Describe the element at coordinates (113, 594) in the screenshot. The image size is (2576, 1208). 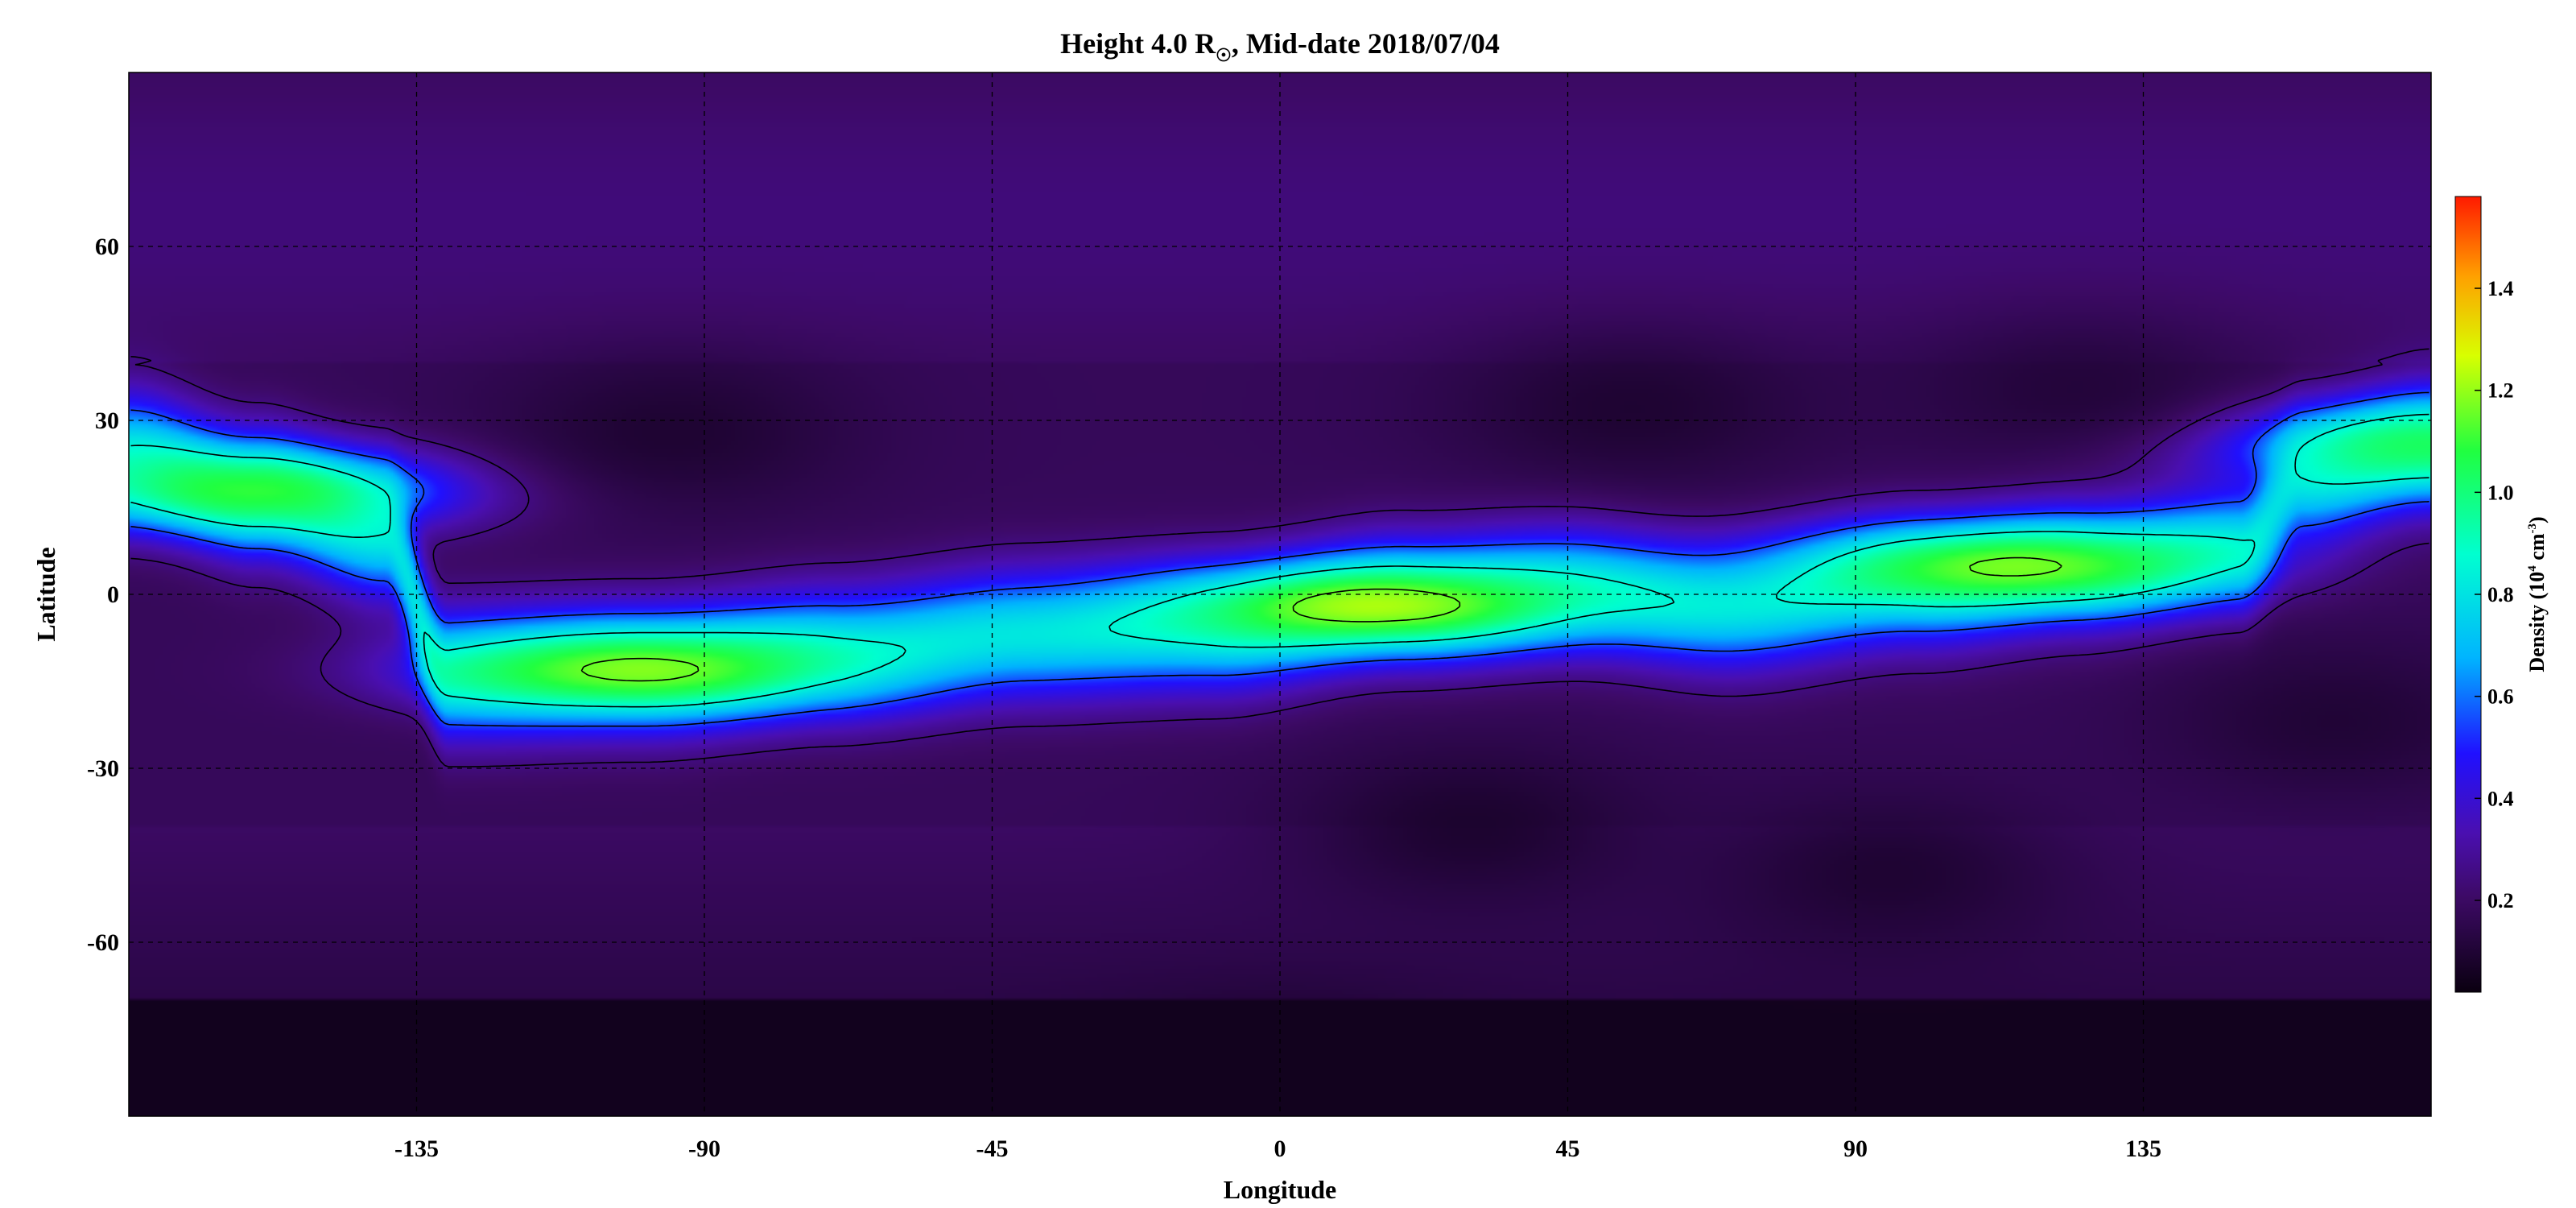
I see `y-tick-label: 0` at that location.